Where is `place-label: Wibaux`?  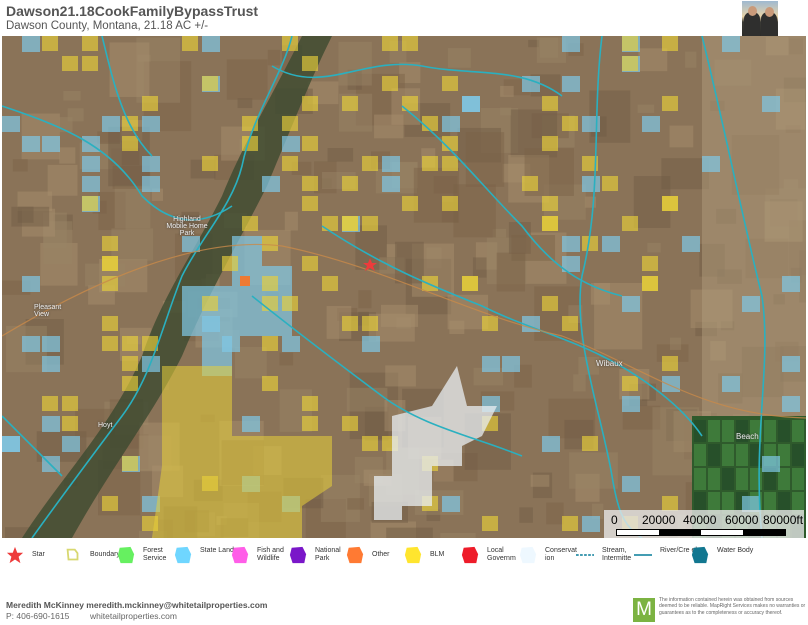 place-label: Wibaux is located at coordinates (609, 363).